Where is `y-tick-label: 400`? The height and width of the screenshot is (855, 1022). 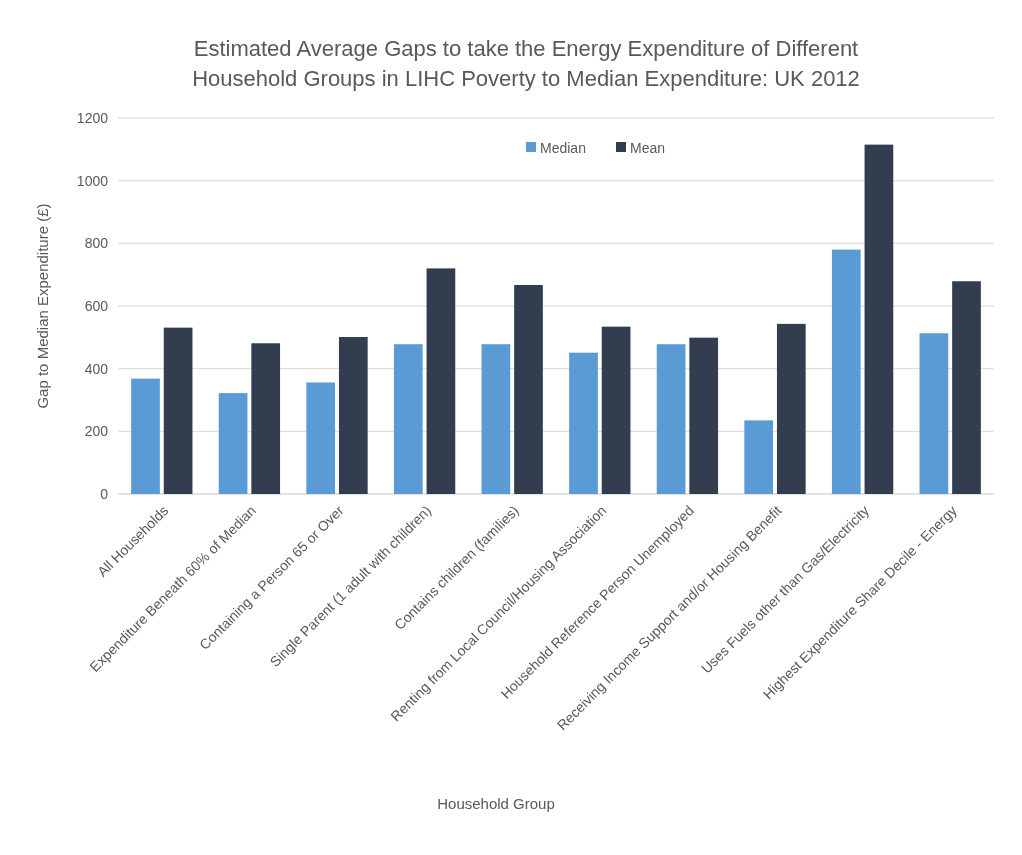 y-tick-label: 400 is located at coordinates (96, 368).